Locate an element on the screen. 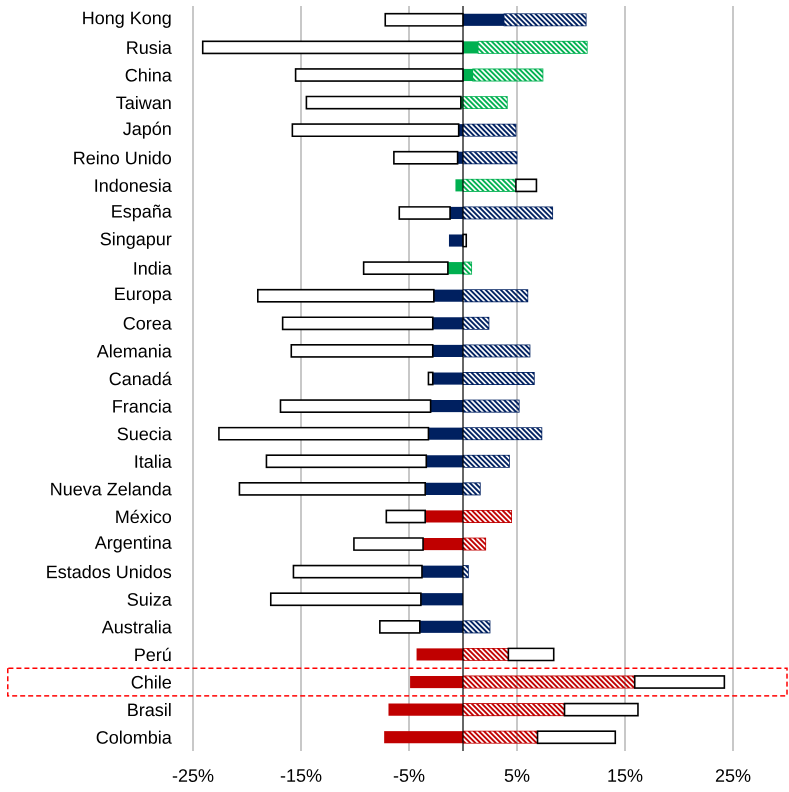 This screenshot has width=789, height=792. y-tick-label: Italia is located at coordinates (153, 461).